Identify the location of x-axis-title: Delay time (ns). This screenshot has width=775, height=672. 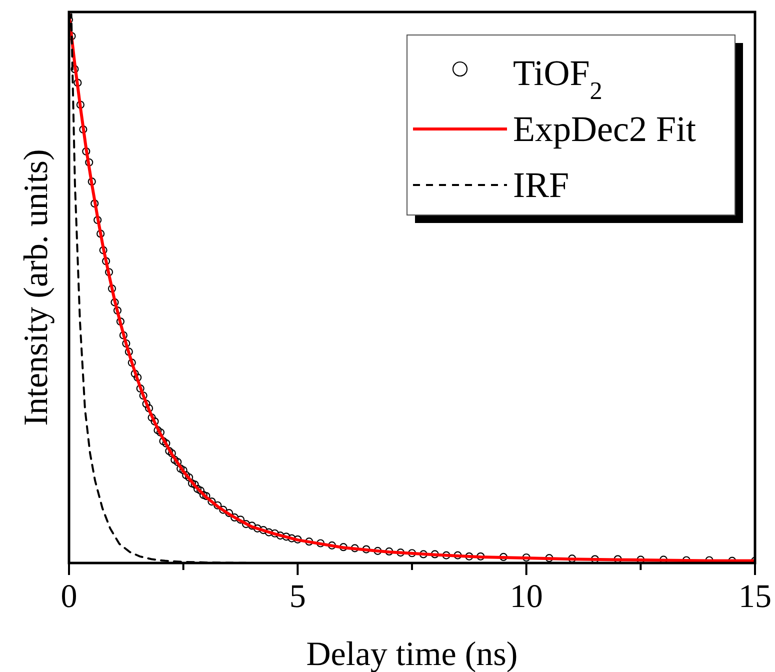
(412, 654).